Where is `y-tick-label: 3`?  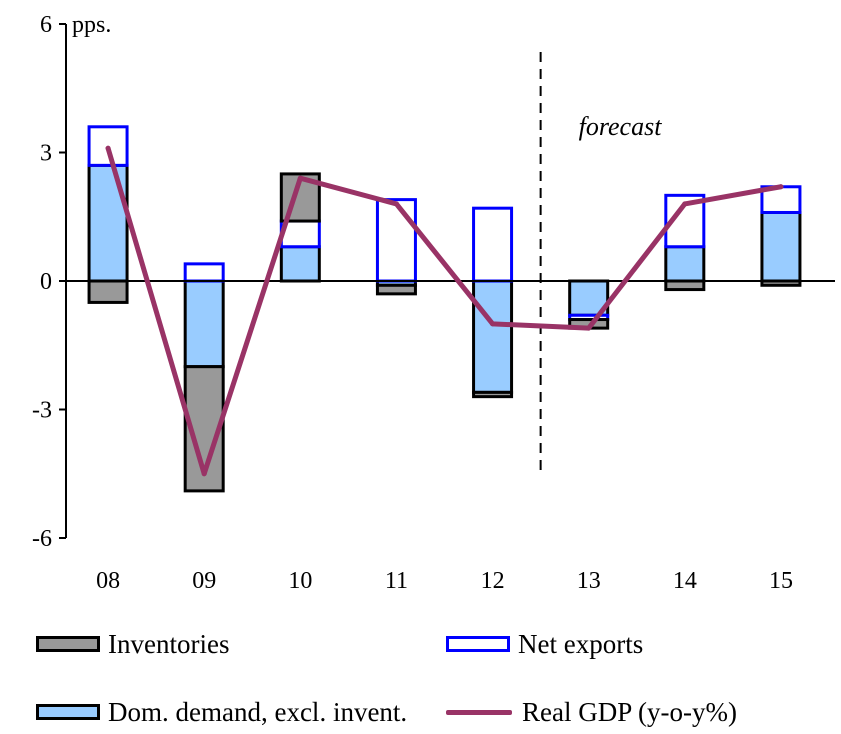 y-tick-label: 3 is located at coordinates (46, 154).